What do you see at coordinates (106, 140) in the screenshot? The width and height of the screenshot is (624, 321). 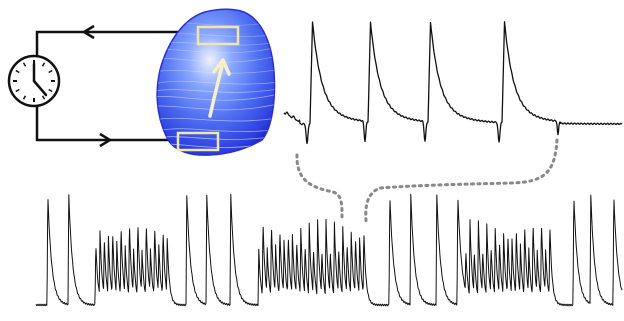 I see `circuit-arrow-bottom` at bounding box center [106, 140].